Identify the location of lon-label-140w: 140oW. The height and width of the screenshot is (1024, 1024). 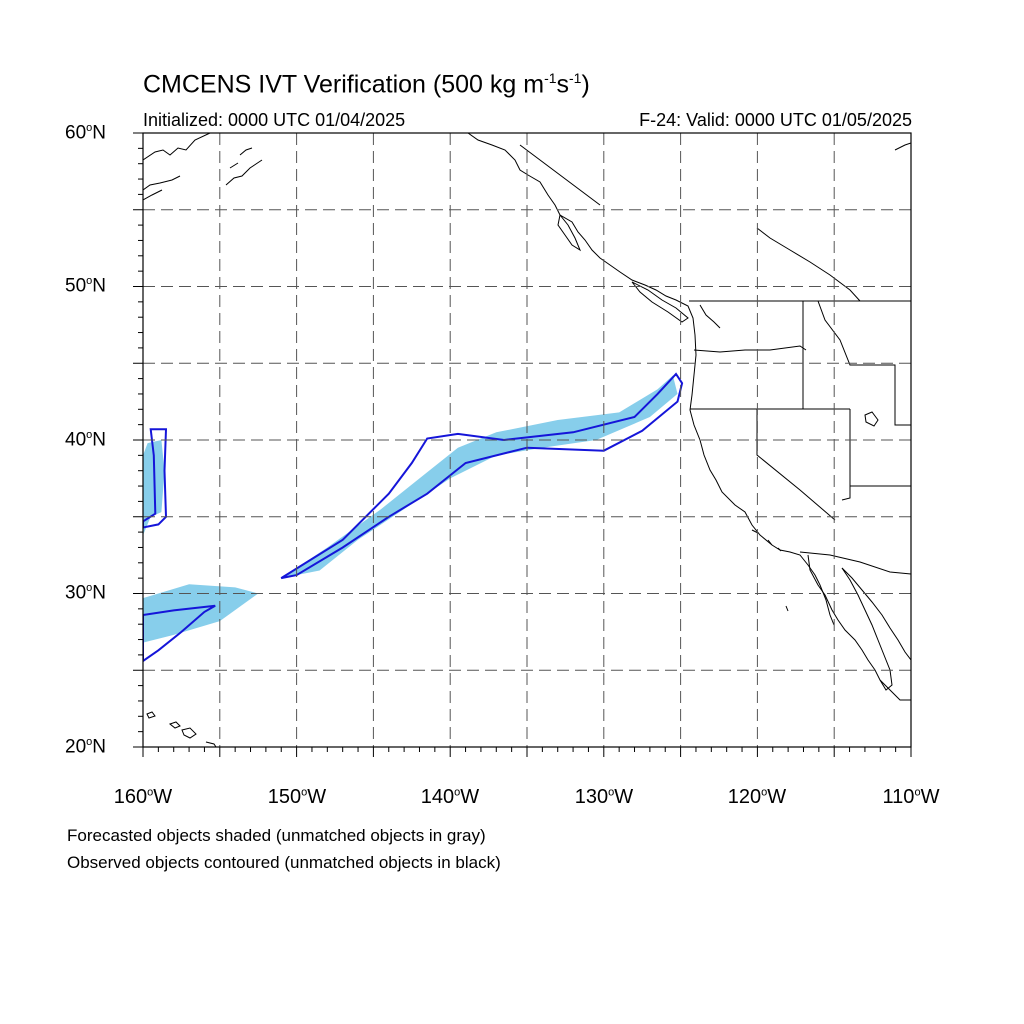
(450, 797).